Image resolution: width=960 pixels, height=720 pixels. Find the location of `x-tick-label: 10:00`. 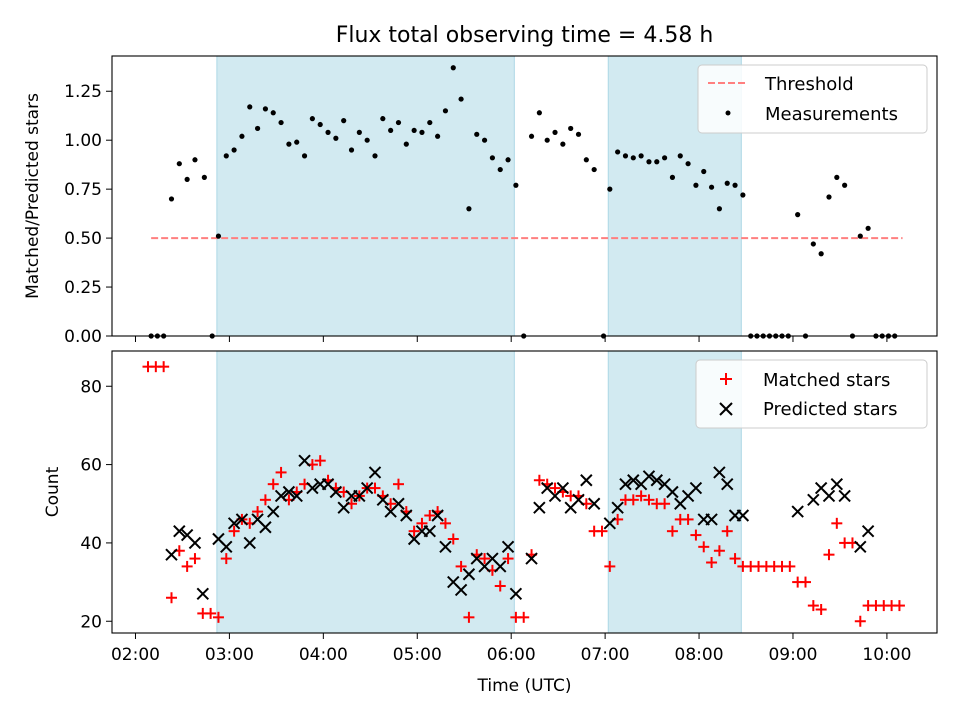

x-tick-label: 10:00 is located at coordinates (886, 655).